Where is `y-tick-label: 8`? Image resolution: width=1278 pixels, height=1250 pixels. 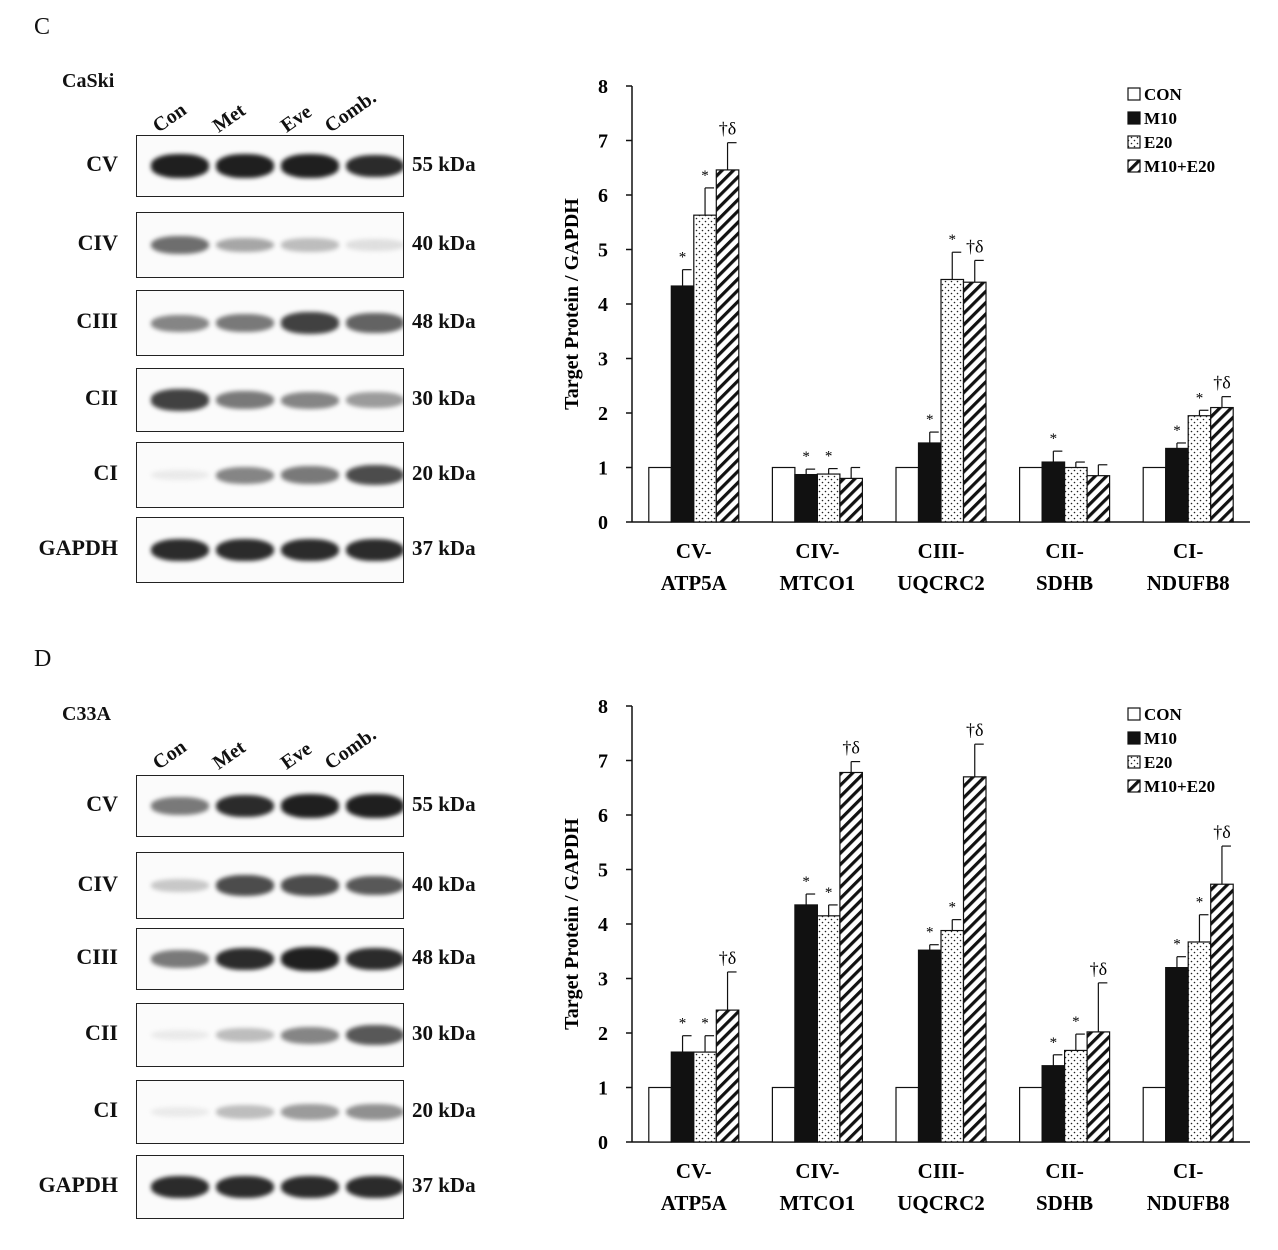
y-tick-label: 8 is located at coordinates (603, 707).